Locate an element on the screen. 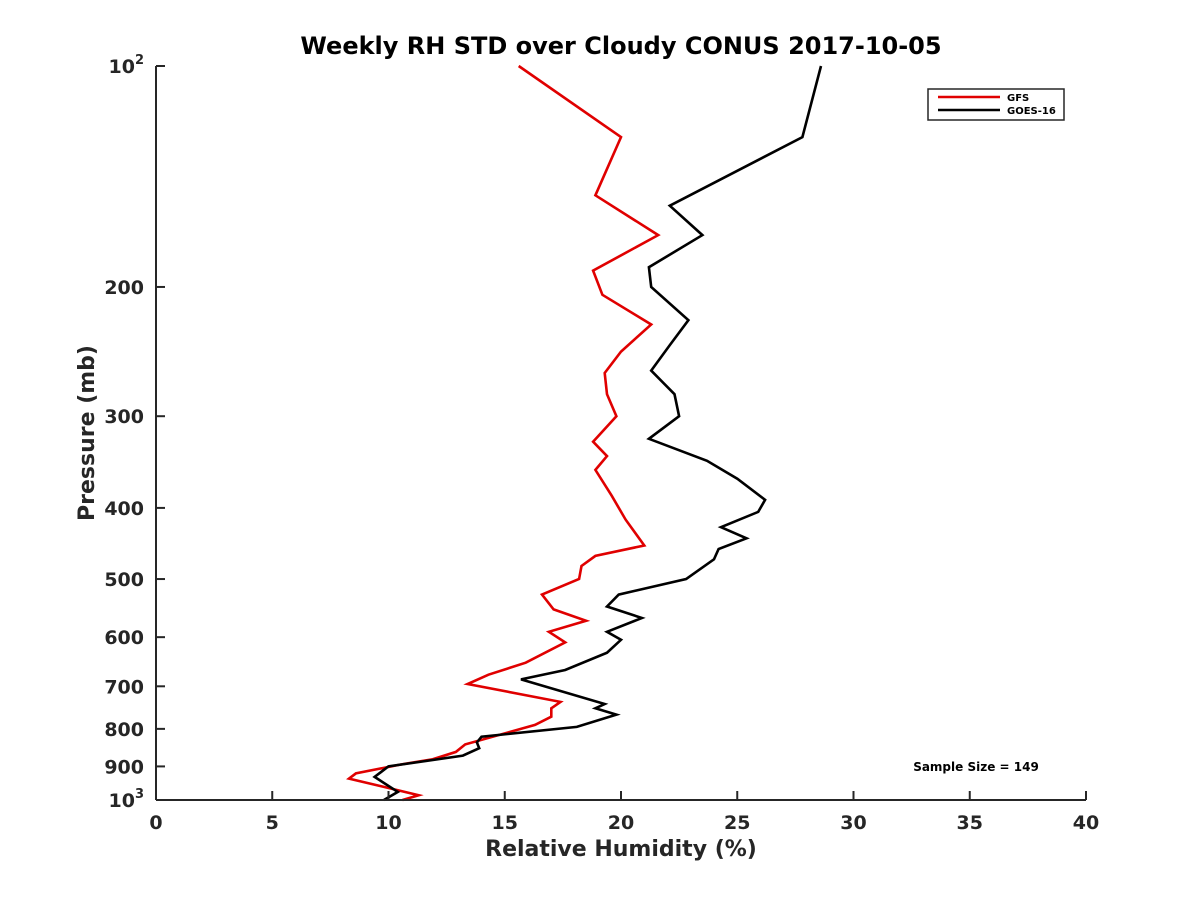 This screenshot has width=1200, height=900. legend: GFS GOES-16 is located at coordinates (996, 104).